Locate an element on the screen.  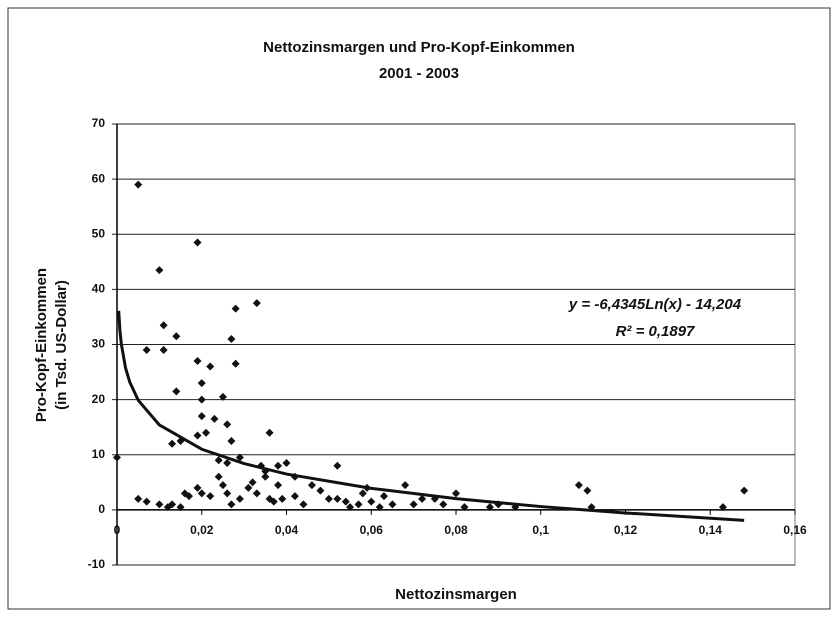
chart-title: Nettozinsmargen und Pro-Kopf-Einkommen is located at coordinates (419, 47).